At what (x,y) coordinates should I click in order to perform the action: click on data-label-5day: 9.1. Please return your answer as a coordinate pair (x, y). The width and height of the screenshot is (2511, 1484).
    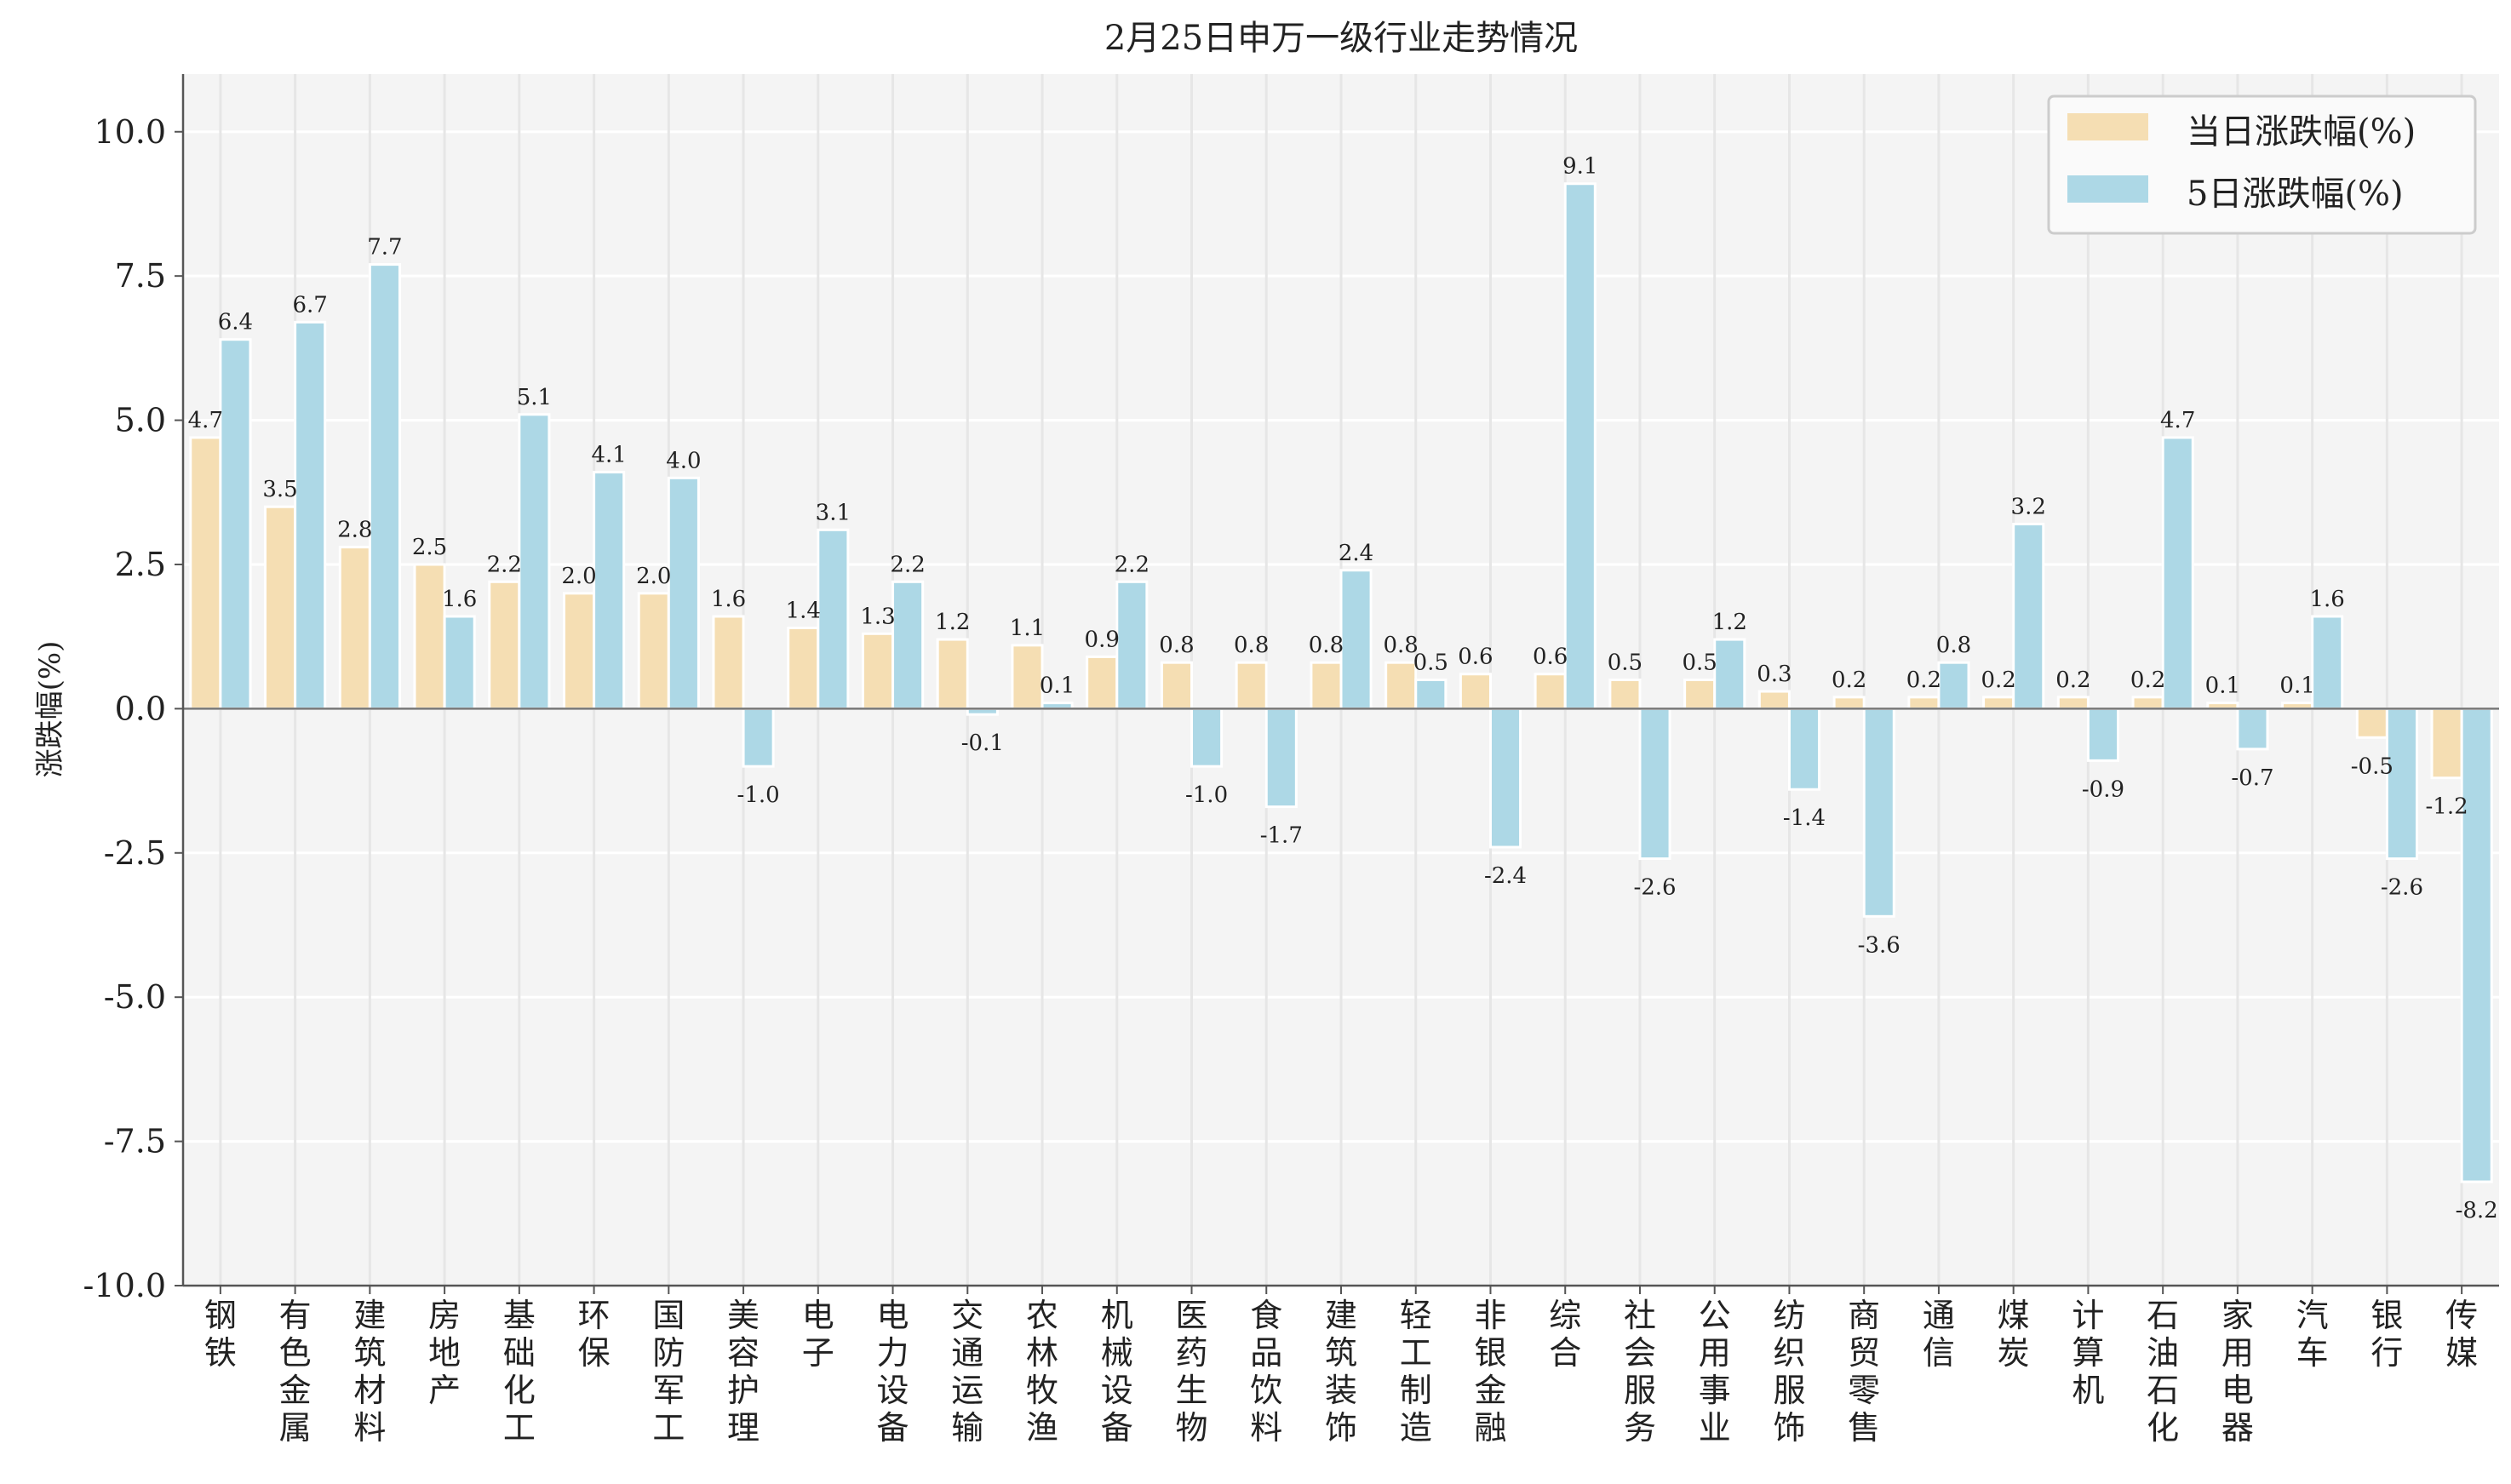
    Looking at the image, I should click on (1579, 167).